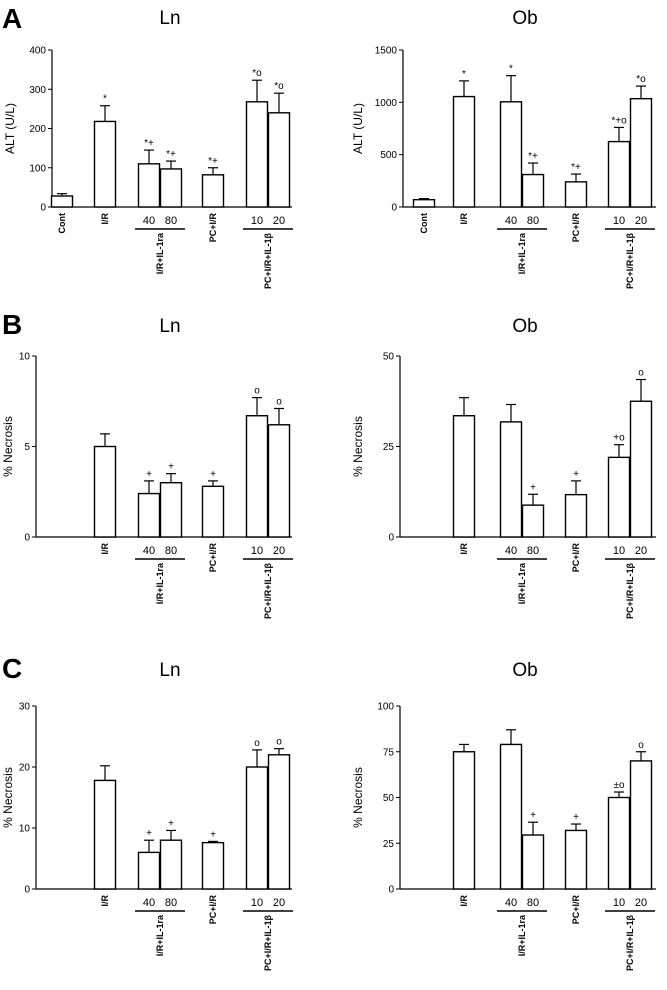 The height and width of the screenshot is (990, 667). Describe the element at coordinates (388, 155) in the screenshot. I see `y-tick-label: 500` at that location.